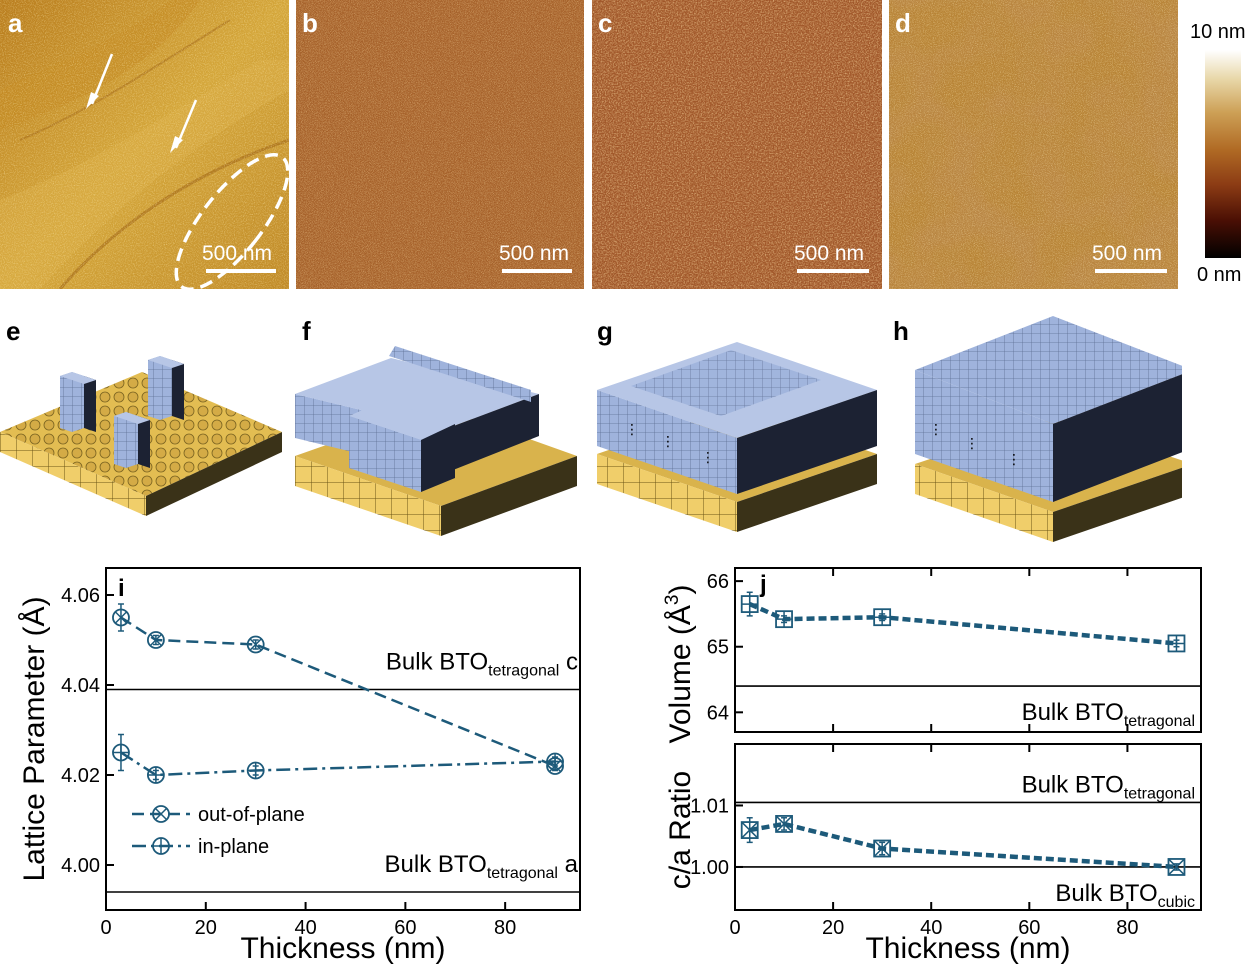 The width and height of the screenshot is (1254, 971). I want to click on chart-i-ylabel: Lattice Parameter (Å), so click(34, 738).